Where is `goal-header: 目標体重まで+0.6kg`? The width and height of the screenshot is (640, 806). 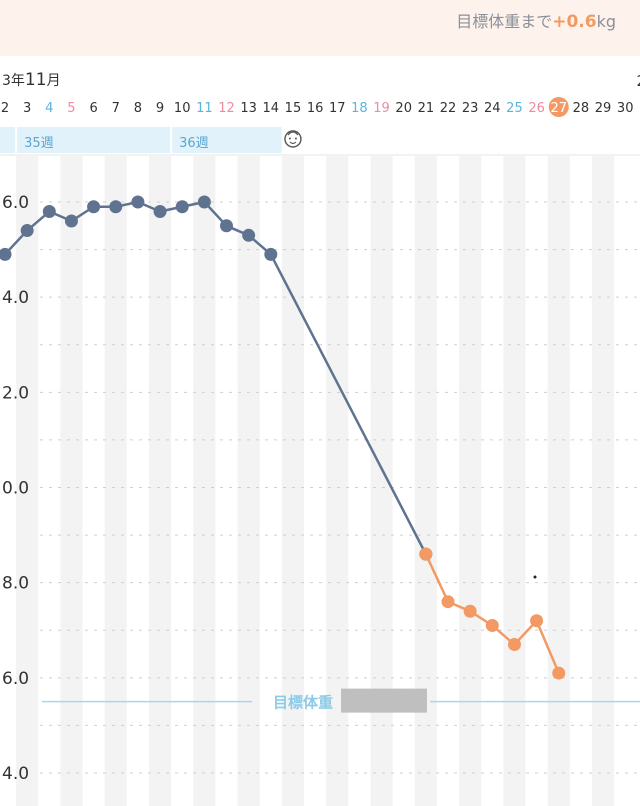 goal-header: 目標体重まで+0.6kg is located at coordinates (320, 28).